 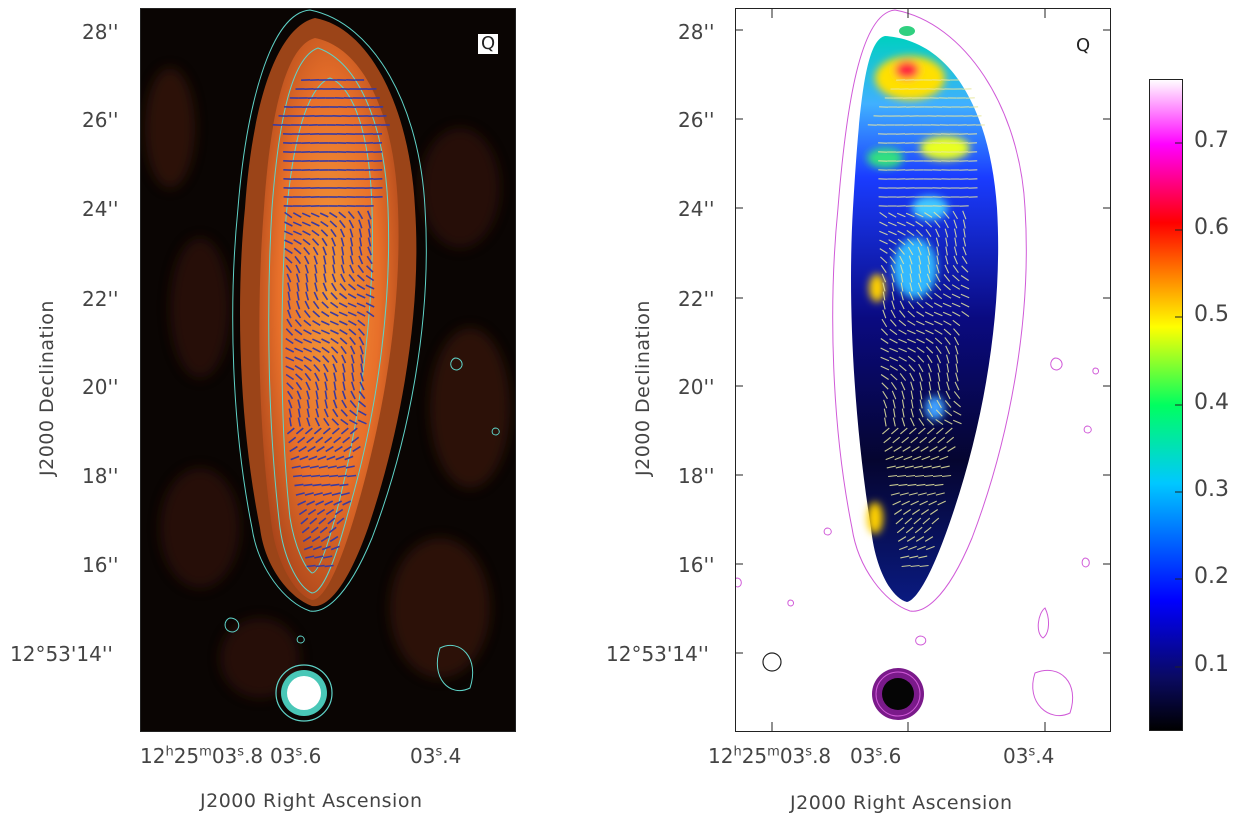 What do you see at coordinates (1211, 314) in the screenshot?
I see `colorbar-tick: 0.5` at bounding box center [1211, 314].